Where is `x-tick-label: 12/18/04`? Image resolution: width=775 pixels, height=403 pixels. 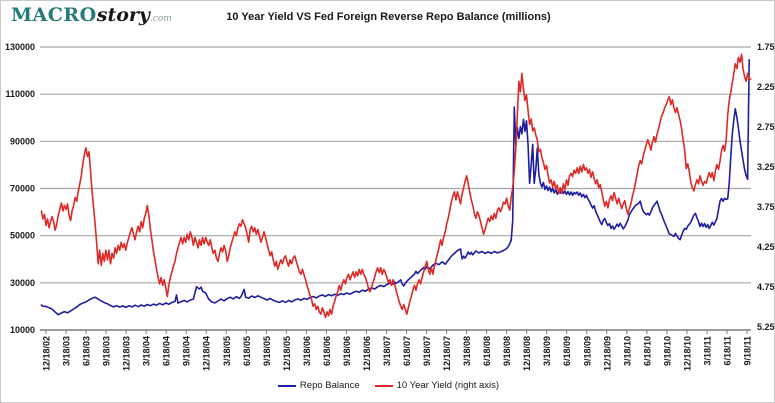 x-tick-label: 12/18/04 is located at coordinates (207, 353).